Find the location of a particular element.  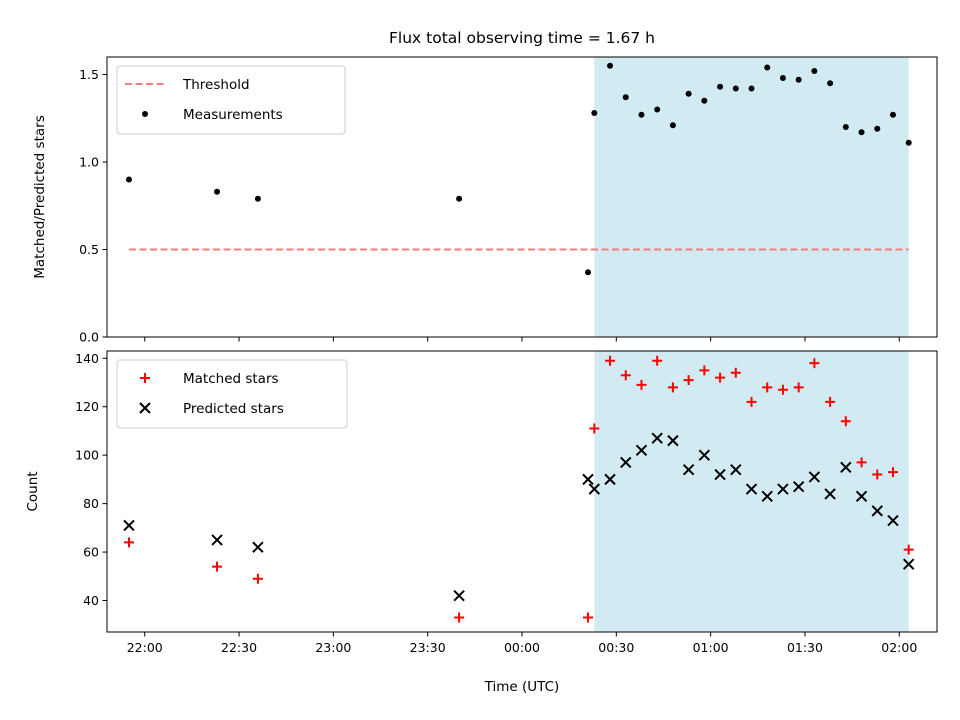

legend-label: Measurements is located at coordinates (233, 115).